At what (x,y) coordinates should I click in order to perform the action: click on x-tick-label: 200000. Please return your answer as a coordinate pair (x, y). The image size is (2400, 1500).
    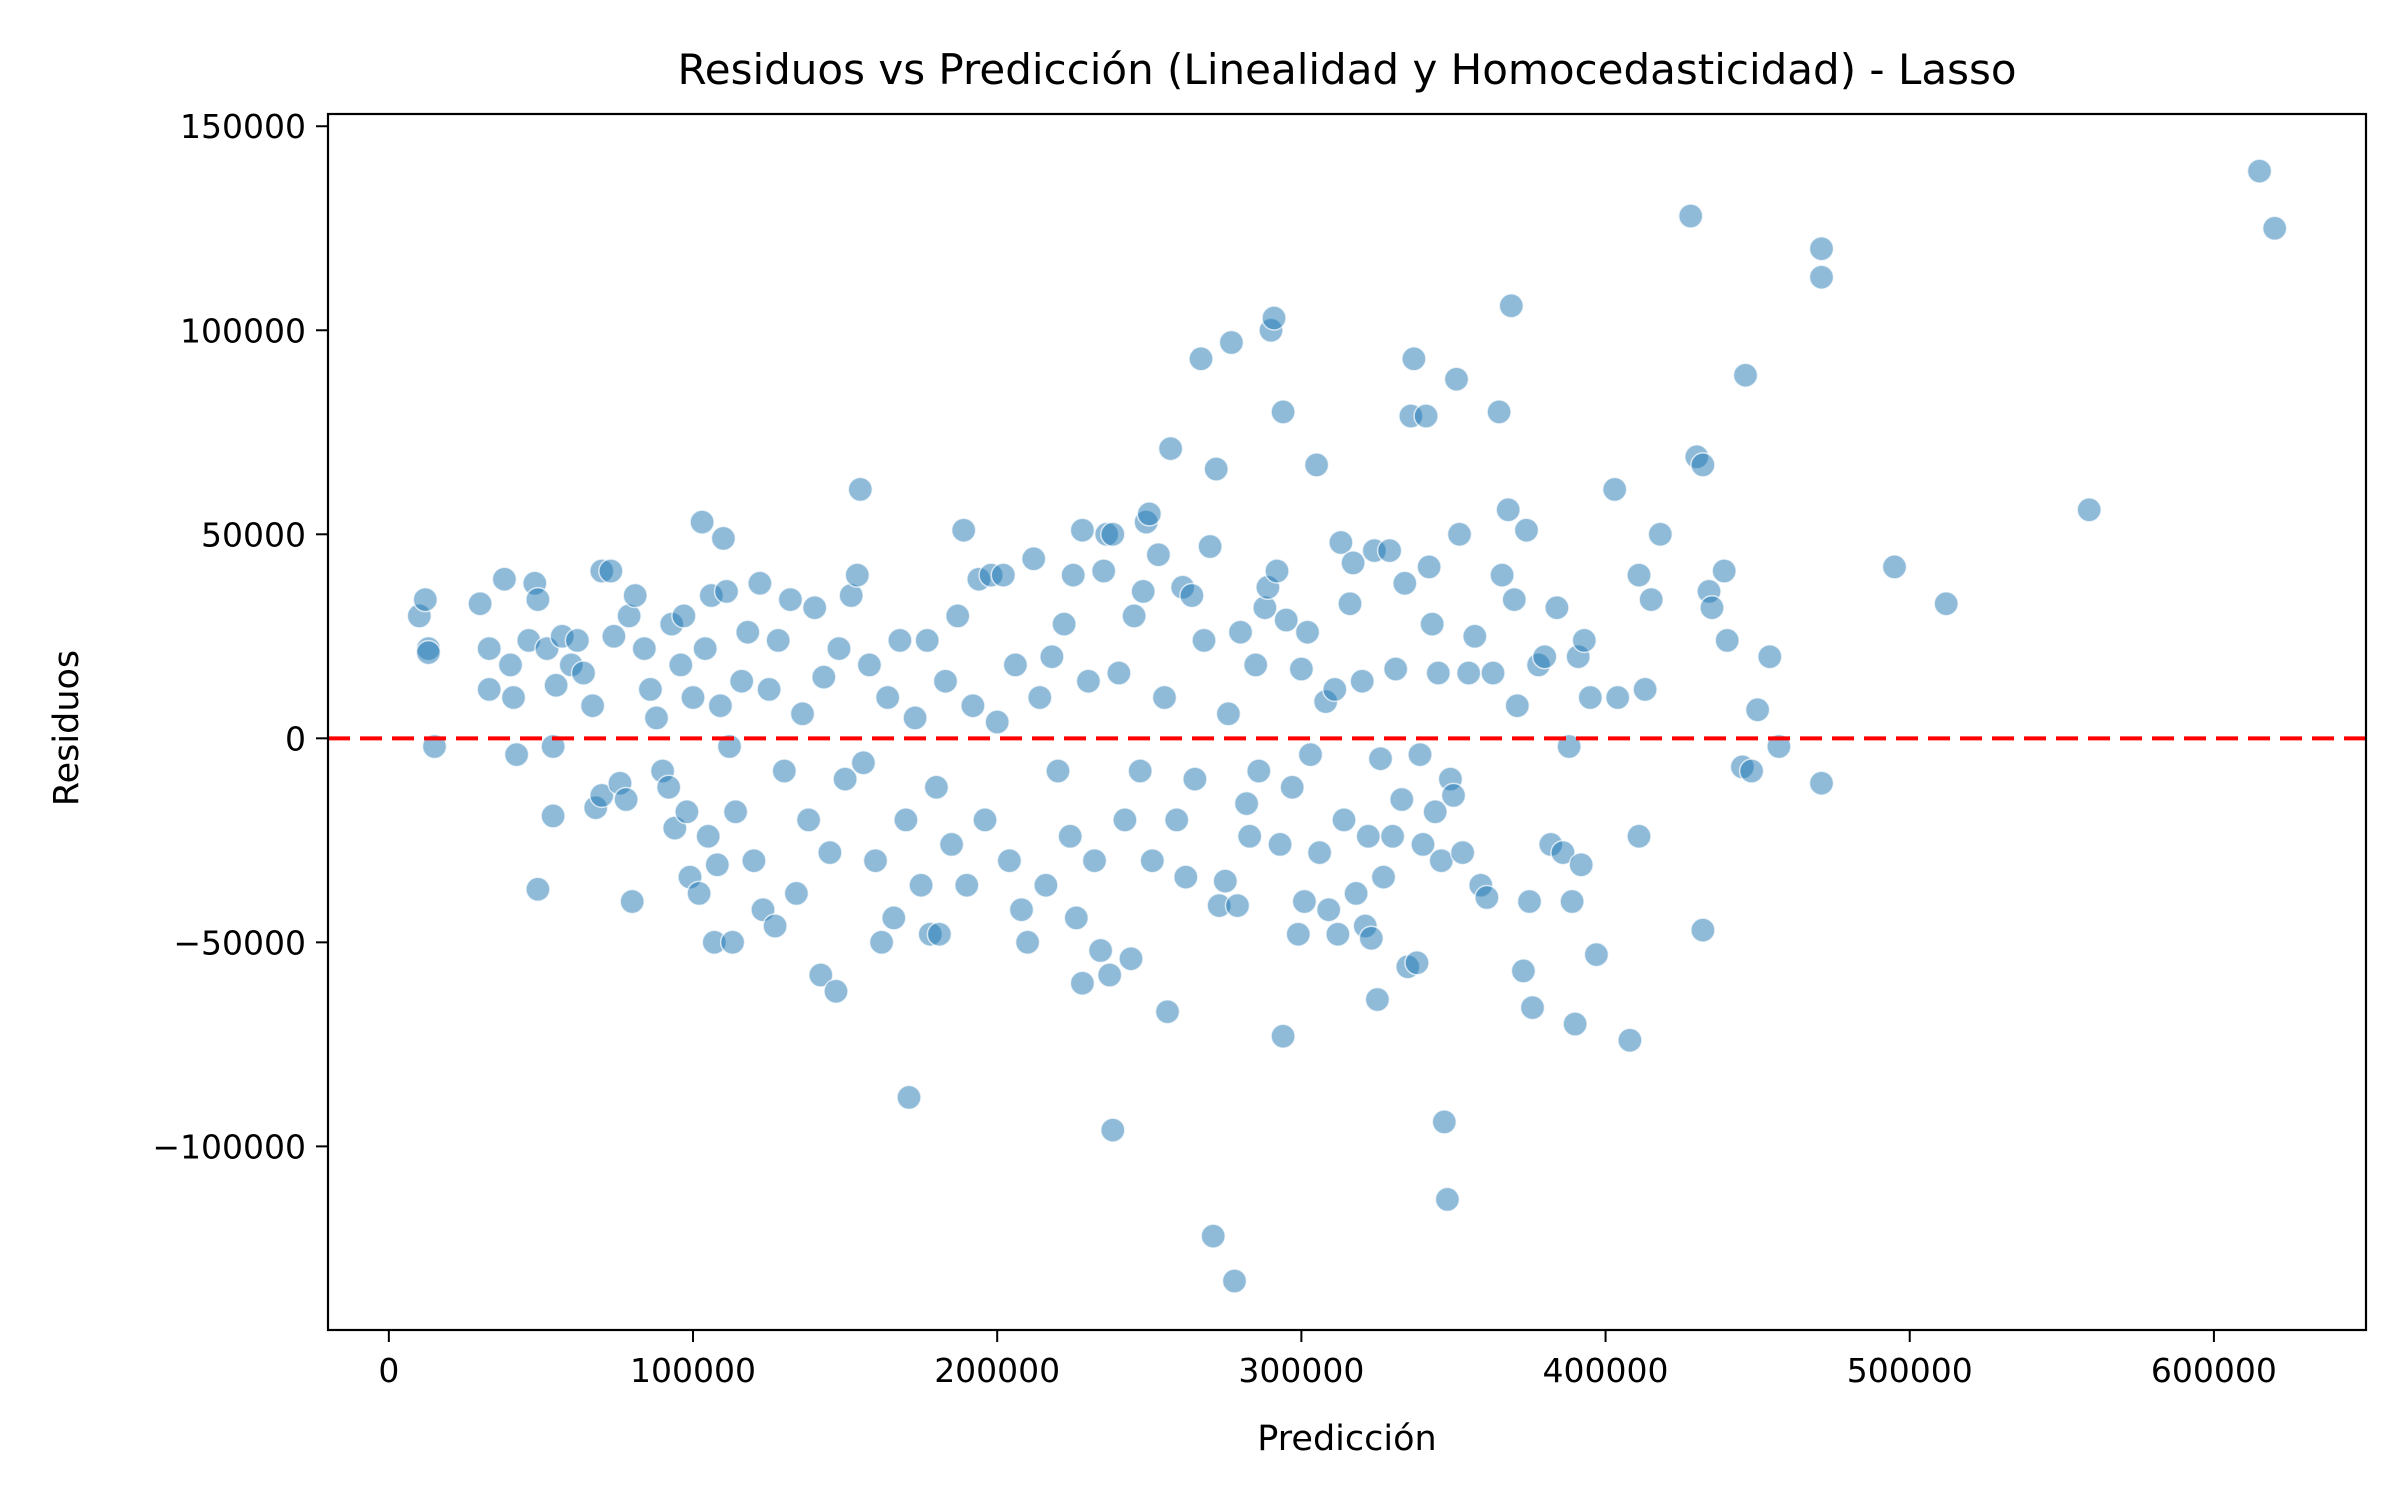
    Looking at the image, I should click on (997, 1370).